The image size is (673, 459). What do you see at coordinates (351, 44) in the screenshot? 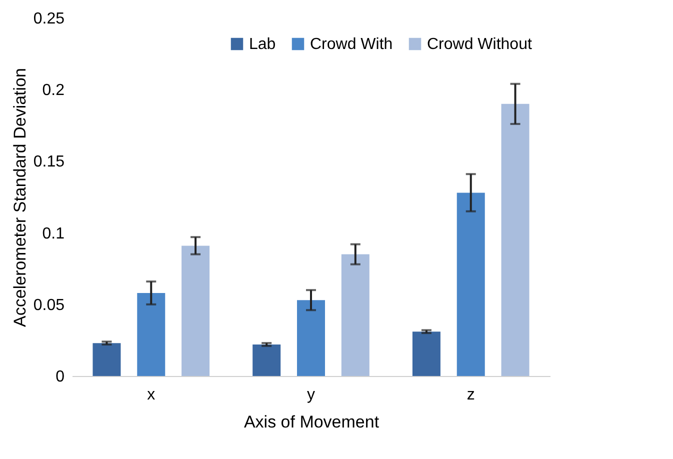
I see `legend-label: Crowd With` at bounding box center [351, 44].